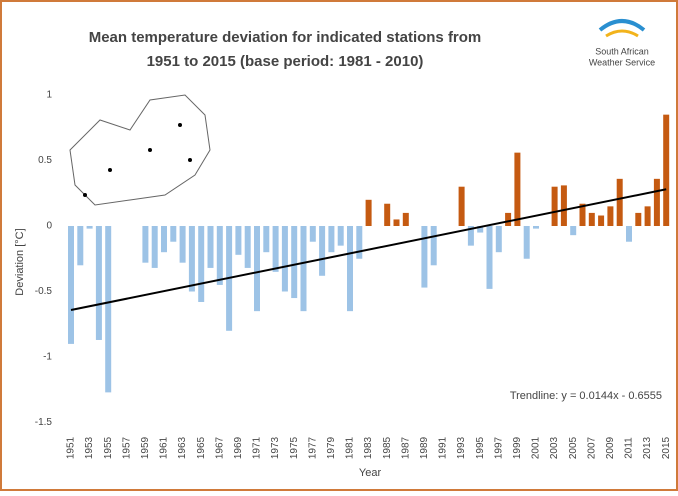  I want to click on y-axis-label: Deviation [°C], so click(20, 261).